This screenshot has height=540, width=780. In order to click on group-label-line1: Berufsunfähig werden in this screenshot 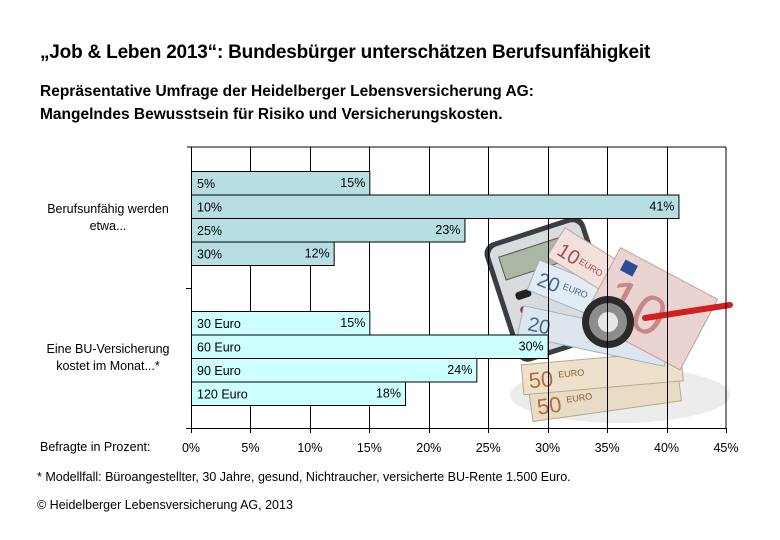, I will do `click(108, 209)`.